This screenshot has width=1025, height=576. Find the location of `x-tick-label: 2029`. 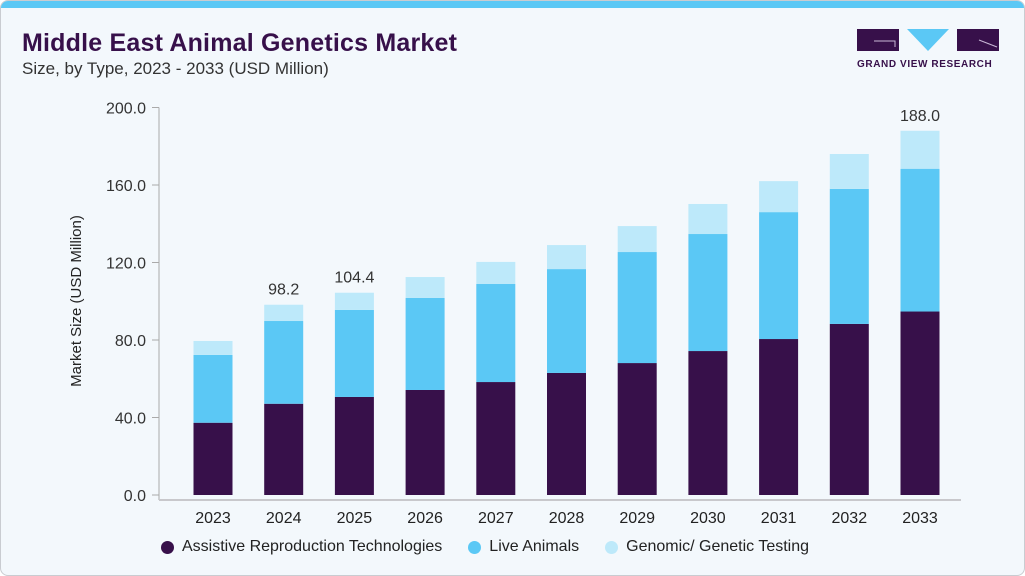

x-tick-label: 2029 is located at coordinates (637, 518).